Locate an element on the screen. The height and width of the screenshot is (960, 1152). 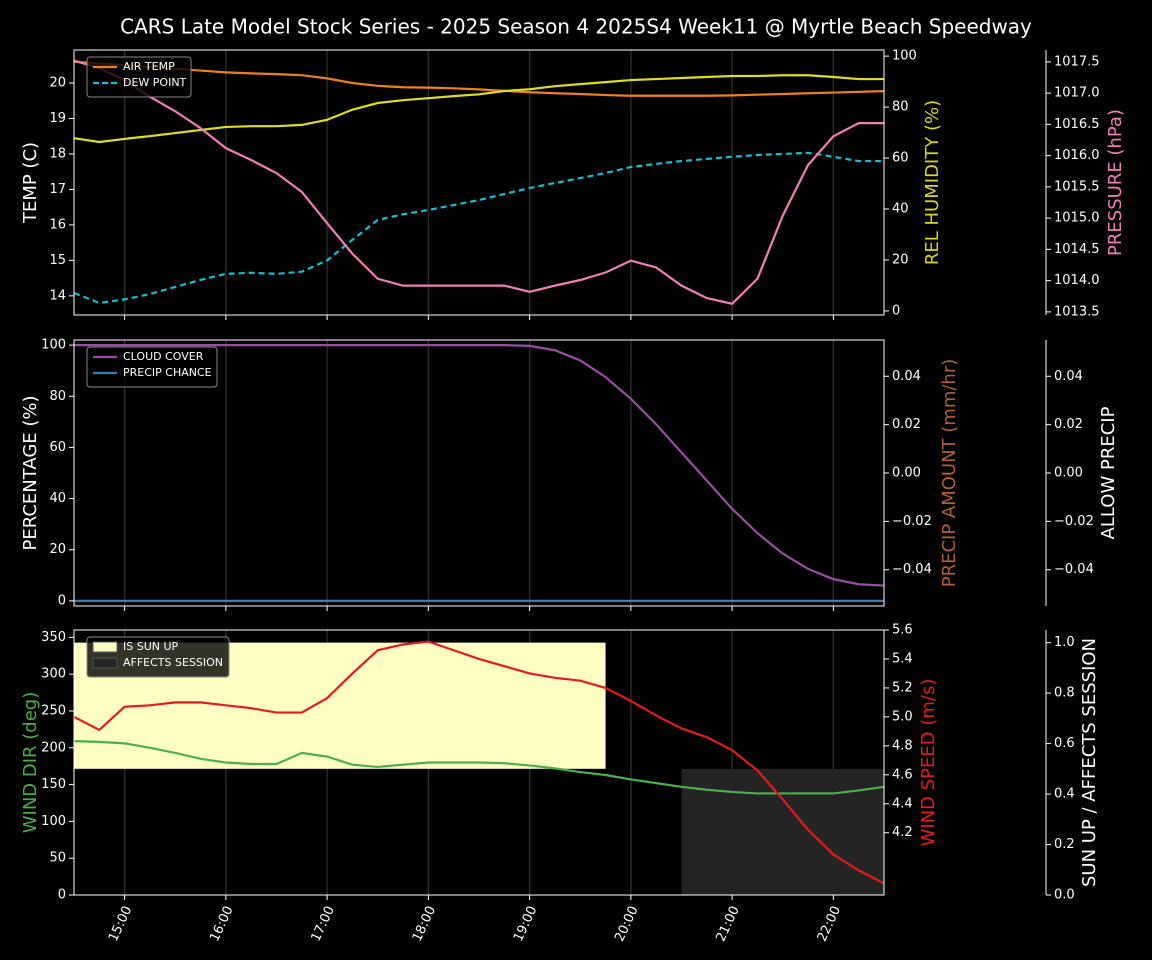
y-tick-label: 5.4 is located at coordinates (902, 658).